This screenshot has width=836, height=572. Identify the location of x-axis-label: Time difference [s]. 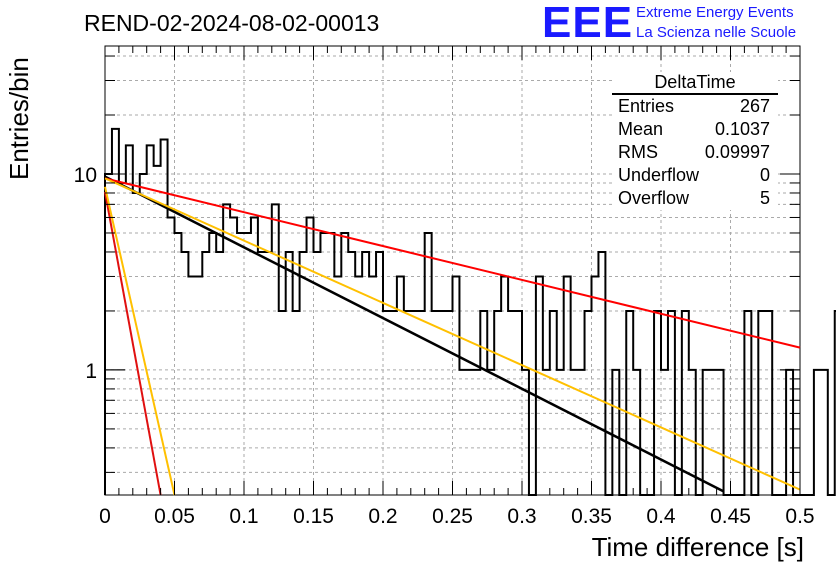
(697, 547).